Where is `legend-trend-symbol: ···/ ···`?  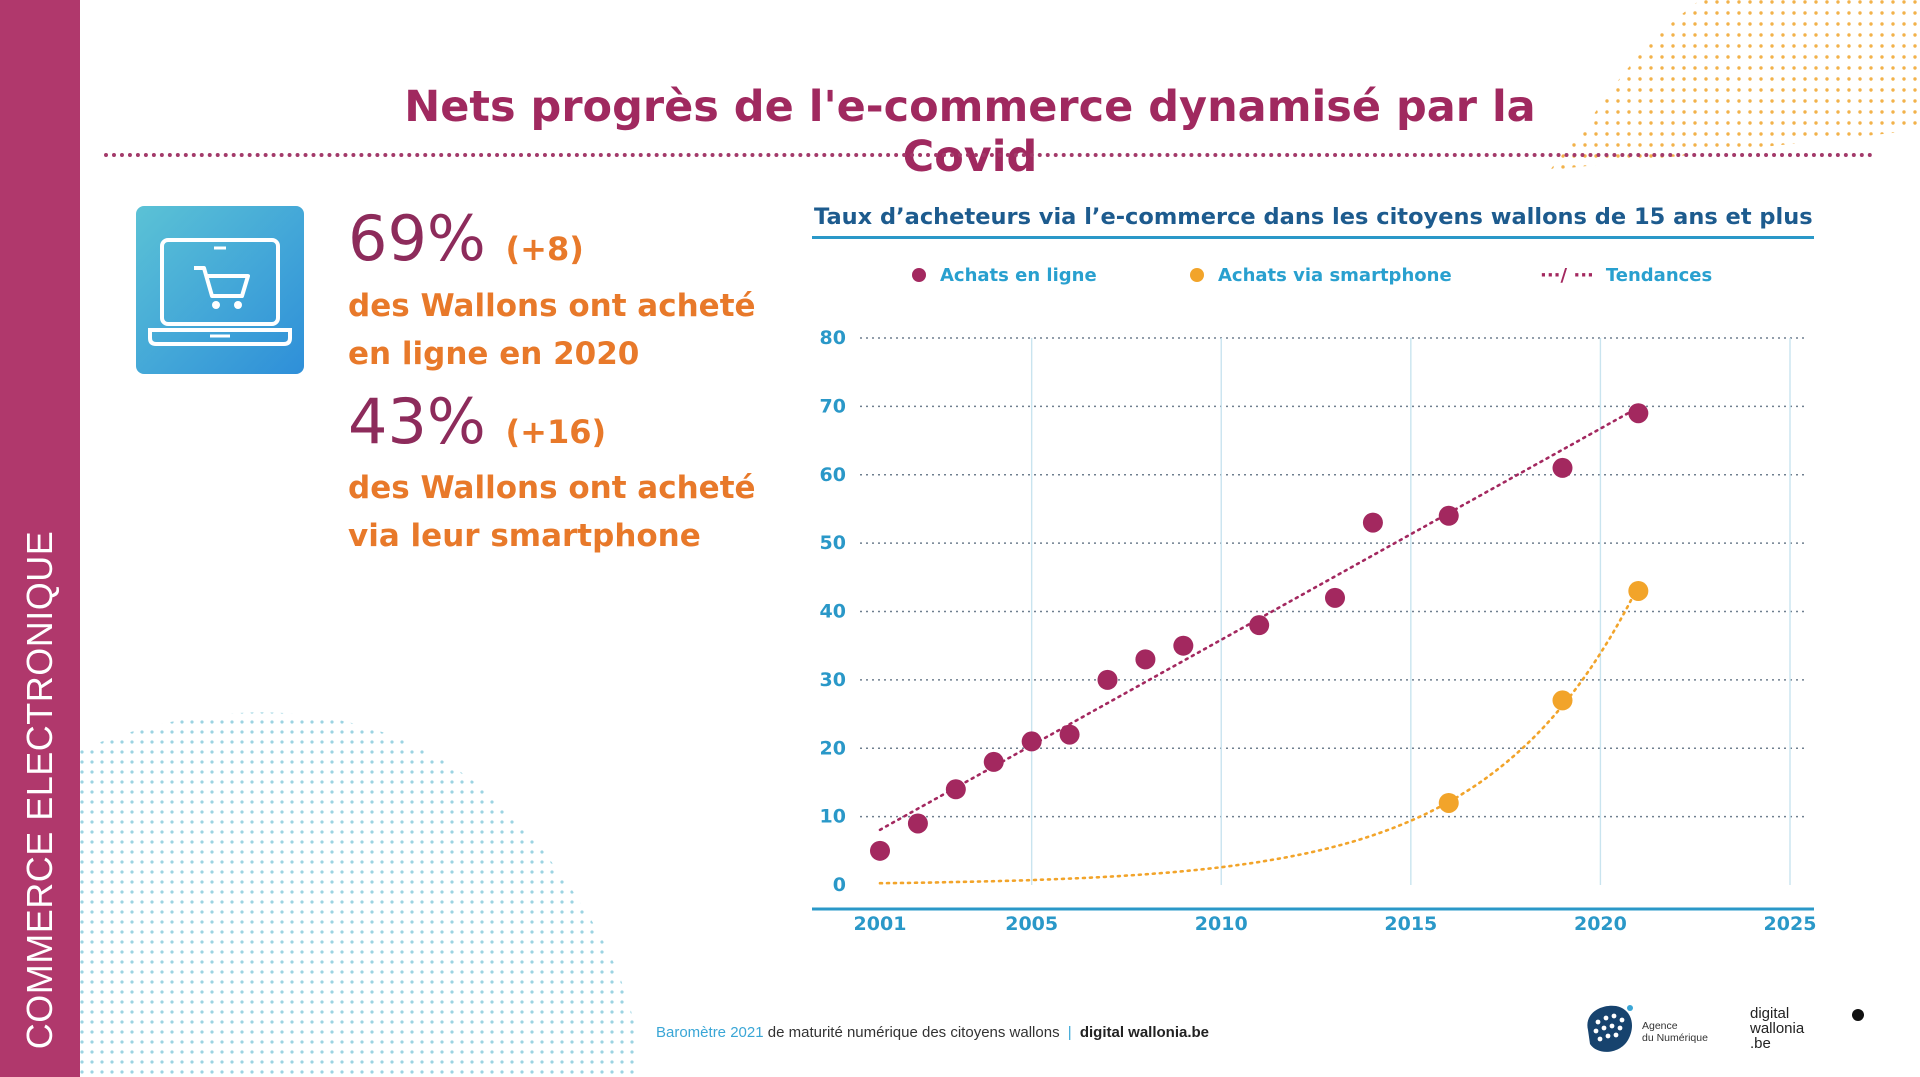
legend-trend-symbol: ···/ ··· is located at coordinates (1567, 275).